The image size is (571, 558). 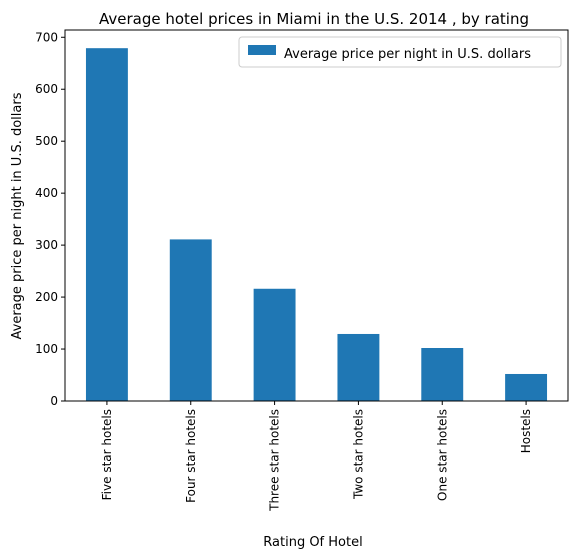 I want to click on y-tick-label: 400, so click(x=46, y=193).